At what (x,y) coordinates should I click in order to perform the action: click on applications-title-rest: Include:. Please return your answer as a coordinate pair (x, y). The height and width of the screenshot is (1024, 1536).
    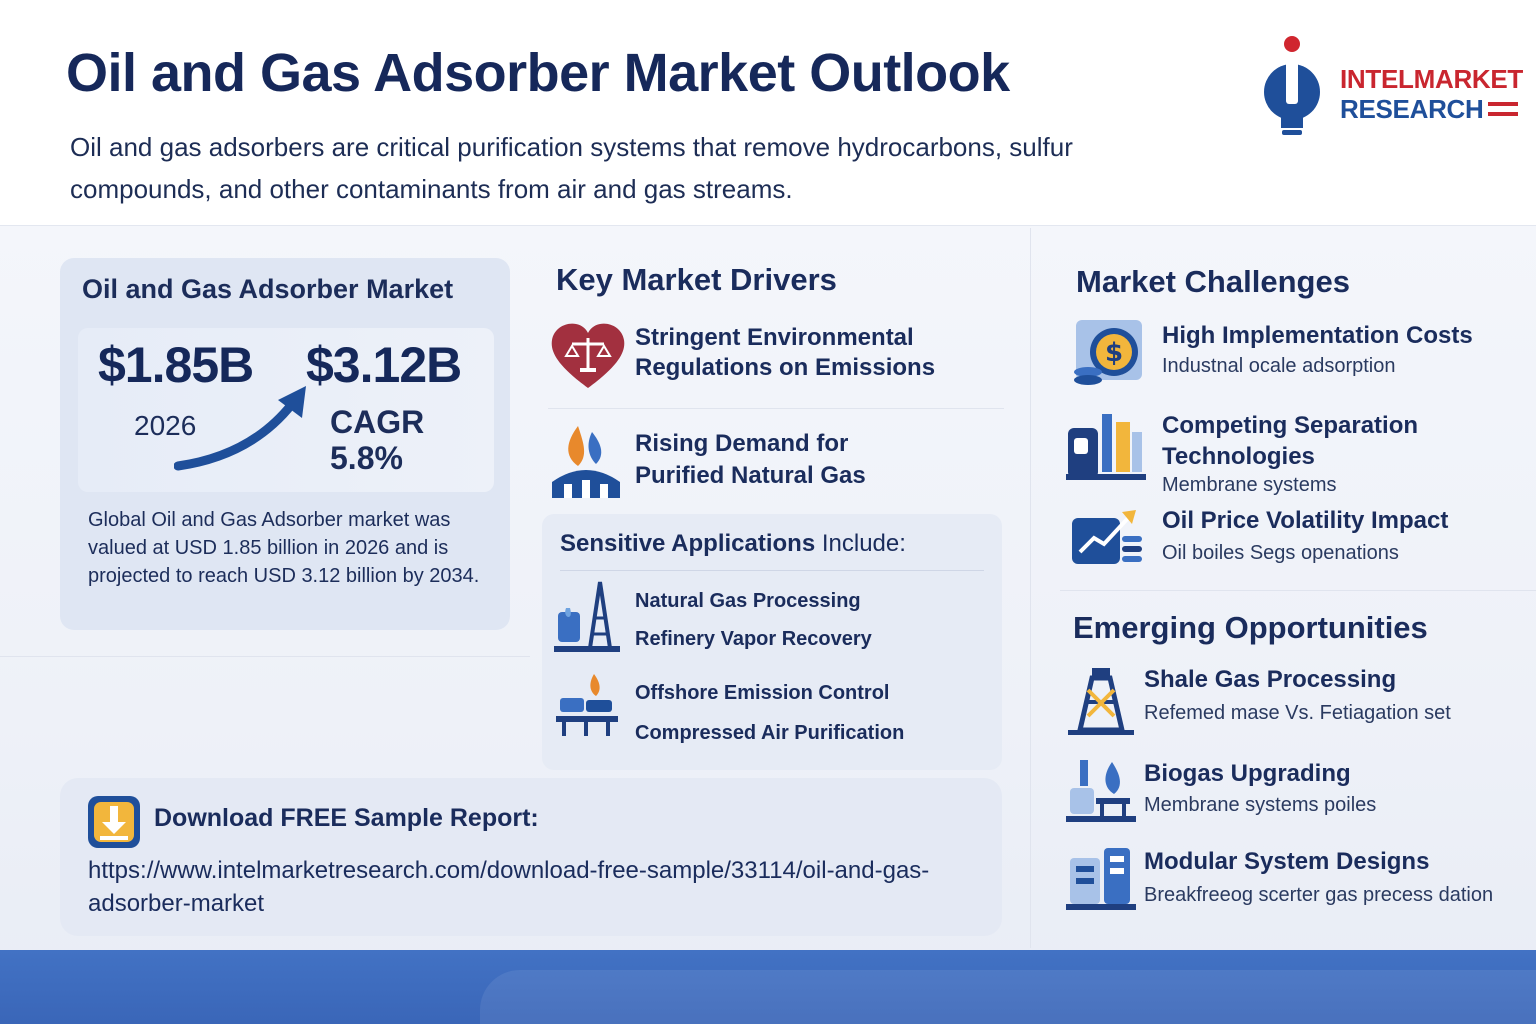
    Looking at the image, I should click on (860, 543).